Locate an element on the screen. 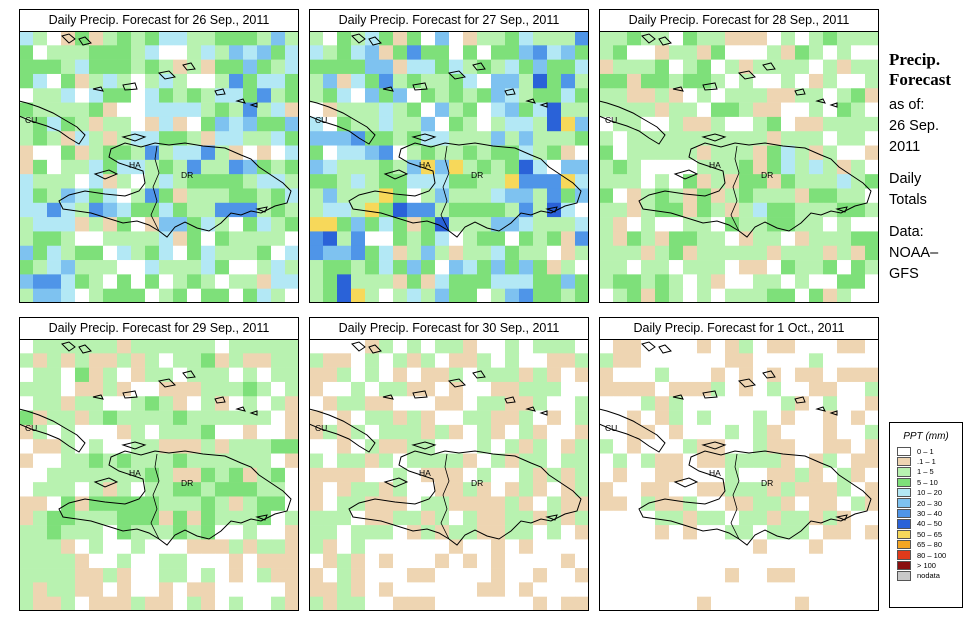 The height and width of the screenshot is (635, 975). haiti-dr-border is located at coordinates (155, 496).